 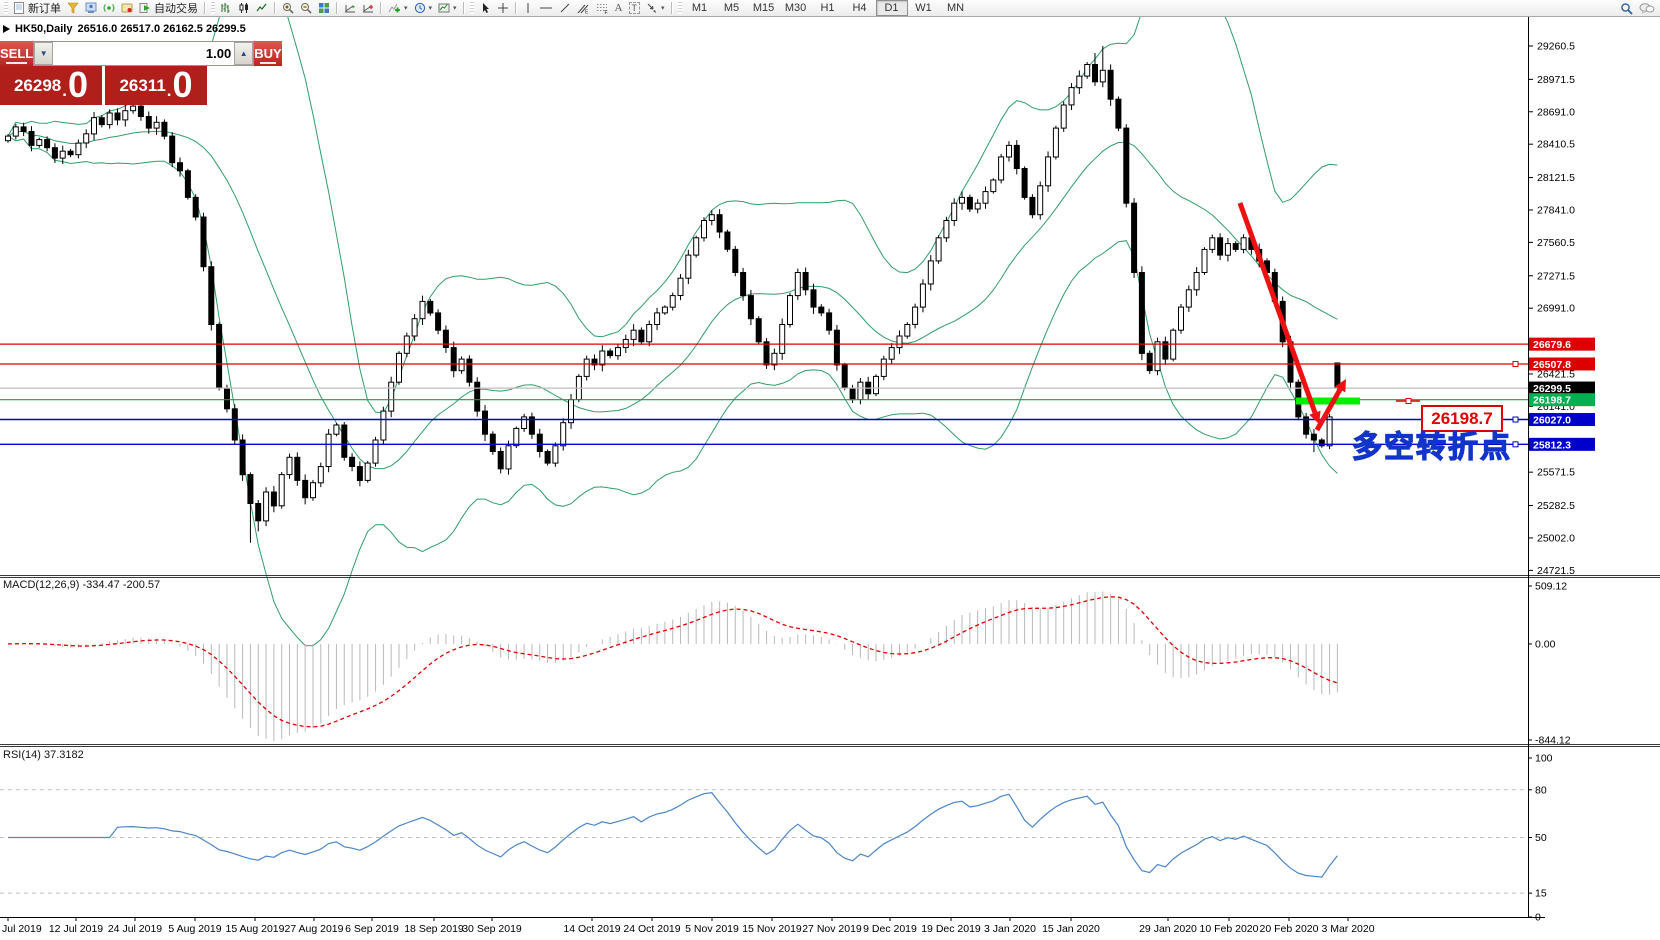 What do you see at coordinates (262, 8) in the screenshot?
I see `line-chart-mode-button` at bounding box center [262, 8].